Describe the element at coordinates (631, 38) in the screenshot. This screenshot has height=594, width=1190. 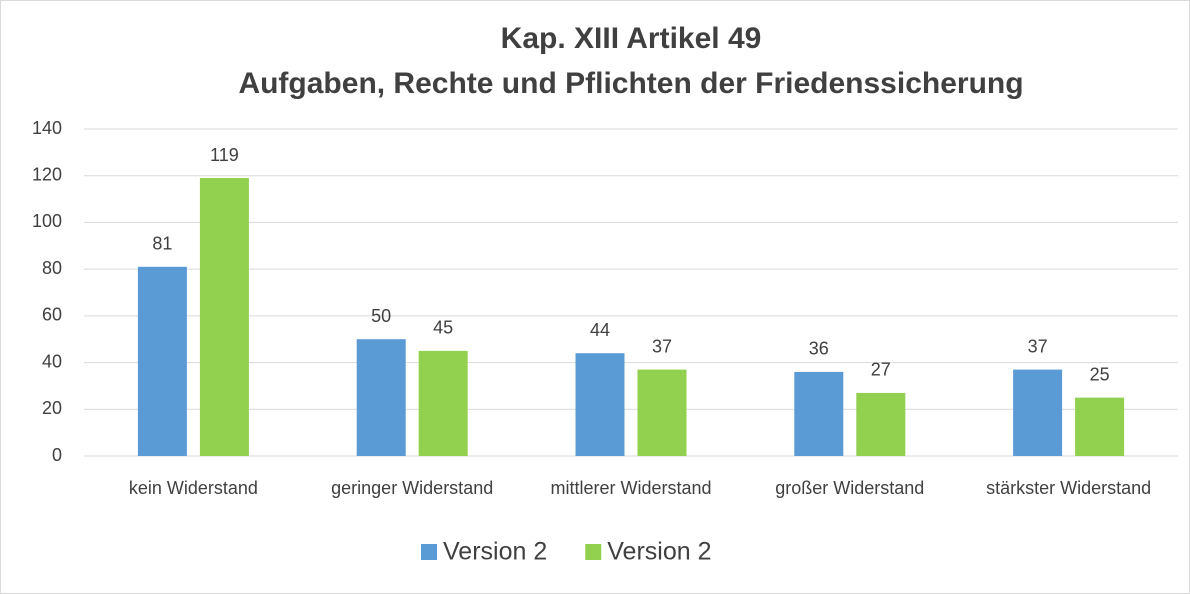
I see `chart-title: Kap. XIII Artikel 49` at that location.